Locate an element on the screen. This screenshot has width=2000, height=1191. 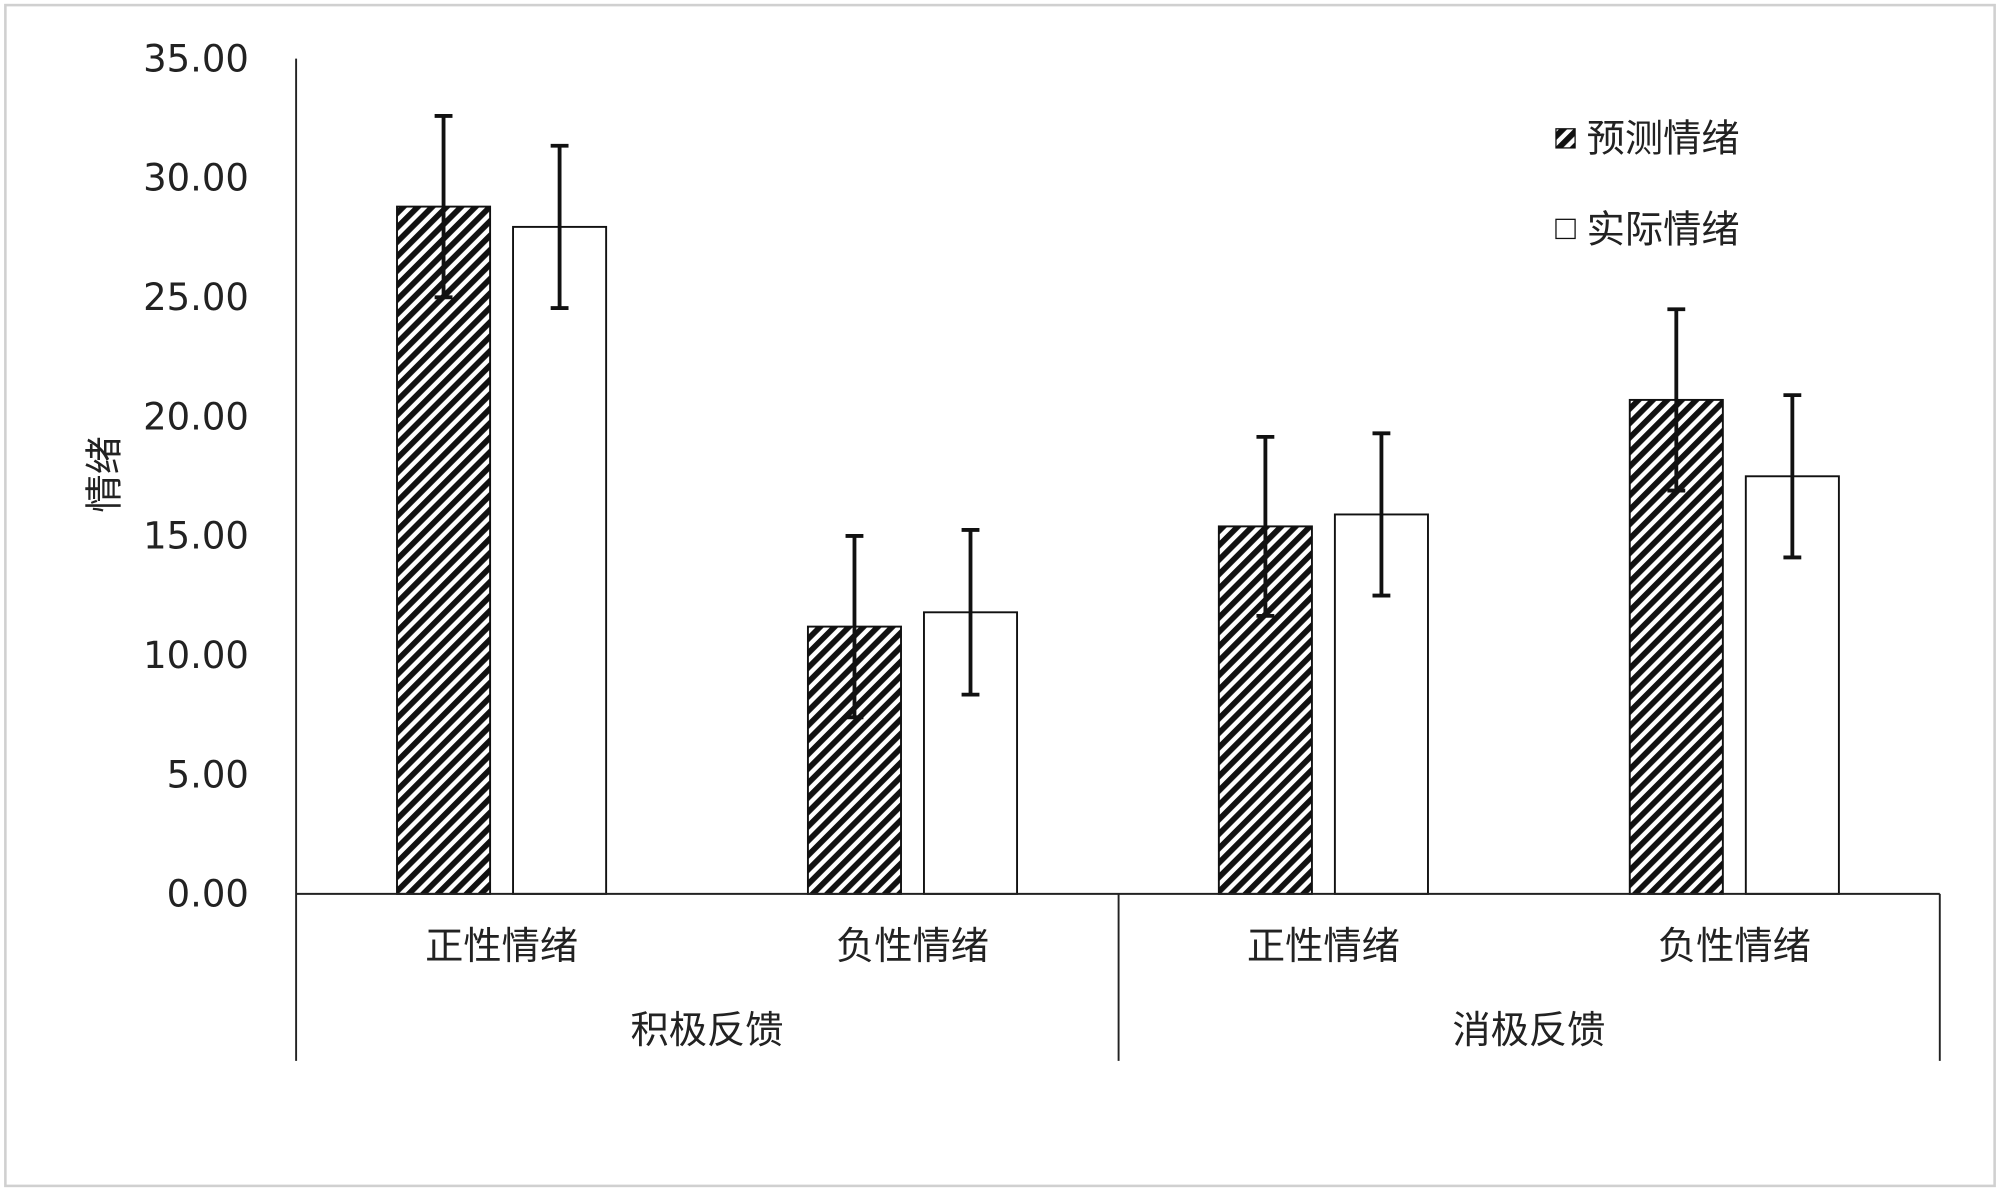
legend-swatch-predicted is located at coordinates (1565, 138).